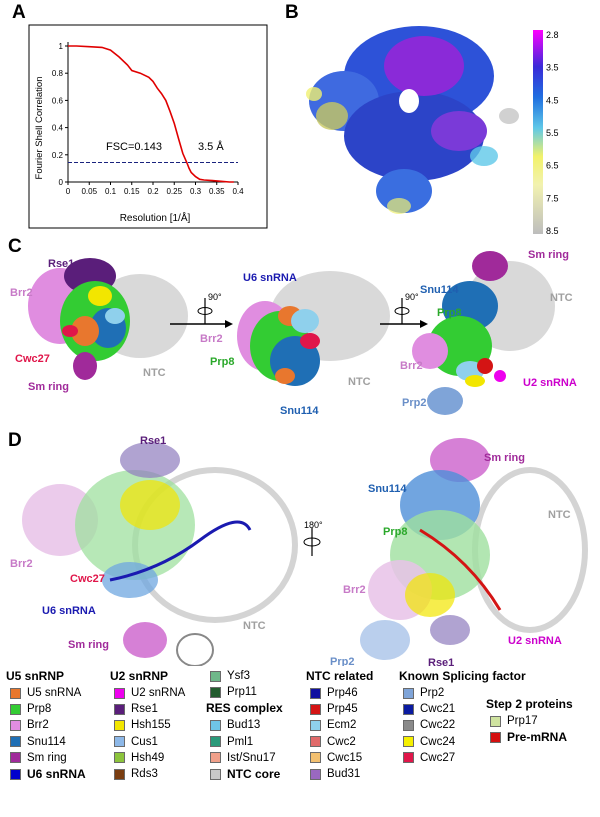 This screenshot has height=817, width=600. What do you see at coordinates (339, 733) in the screenshot?
I see `legend-ntc-items: Prp46 Prp45 Ecm2 Cwc2 Cwc15 Bud31` at bounding box center [339, 733].